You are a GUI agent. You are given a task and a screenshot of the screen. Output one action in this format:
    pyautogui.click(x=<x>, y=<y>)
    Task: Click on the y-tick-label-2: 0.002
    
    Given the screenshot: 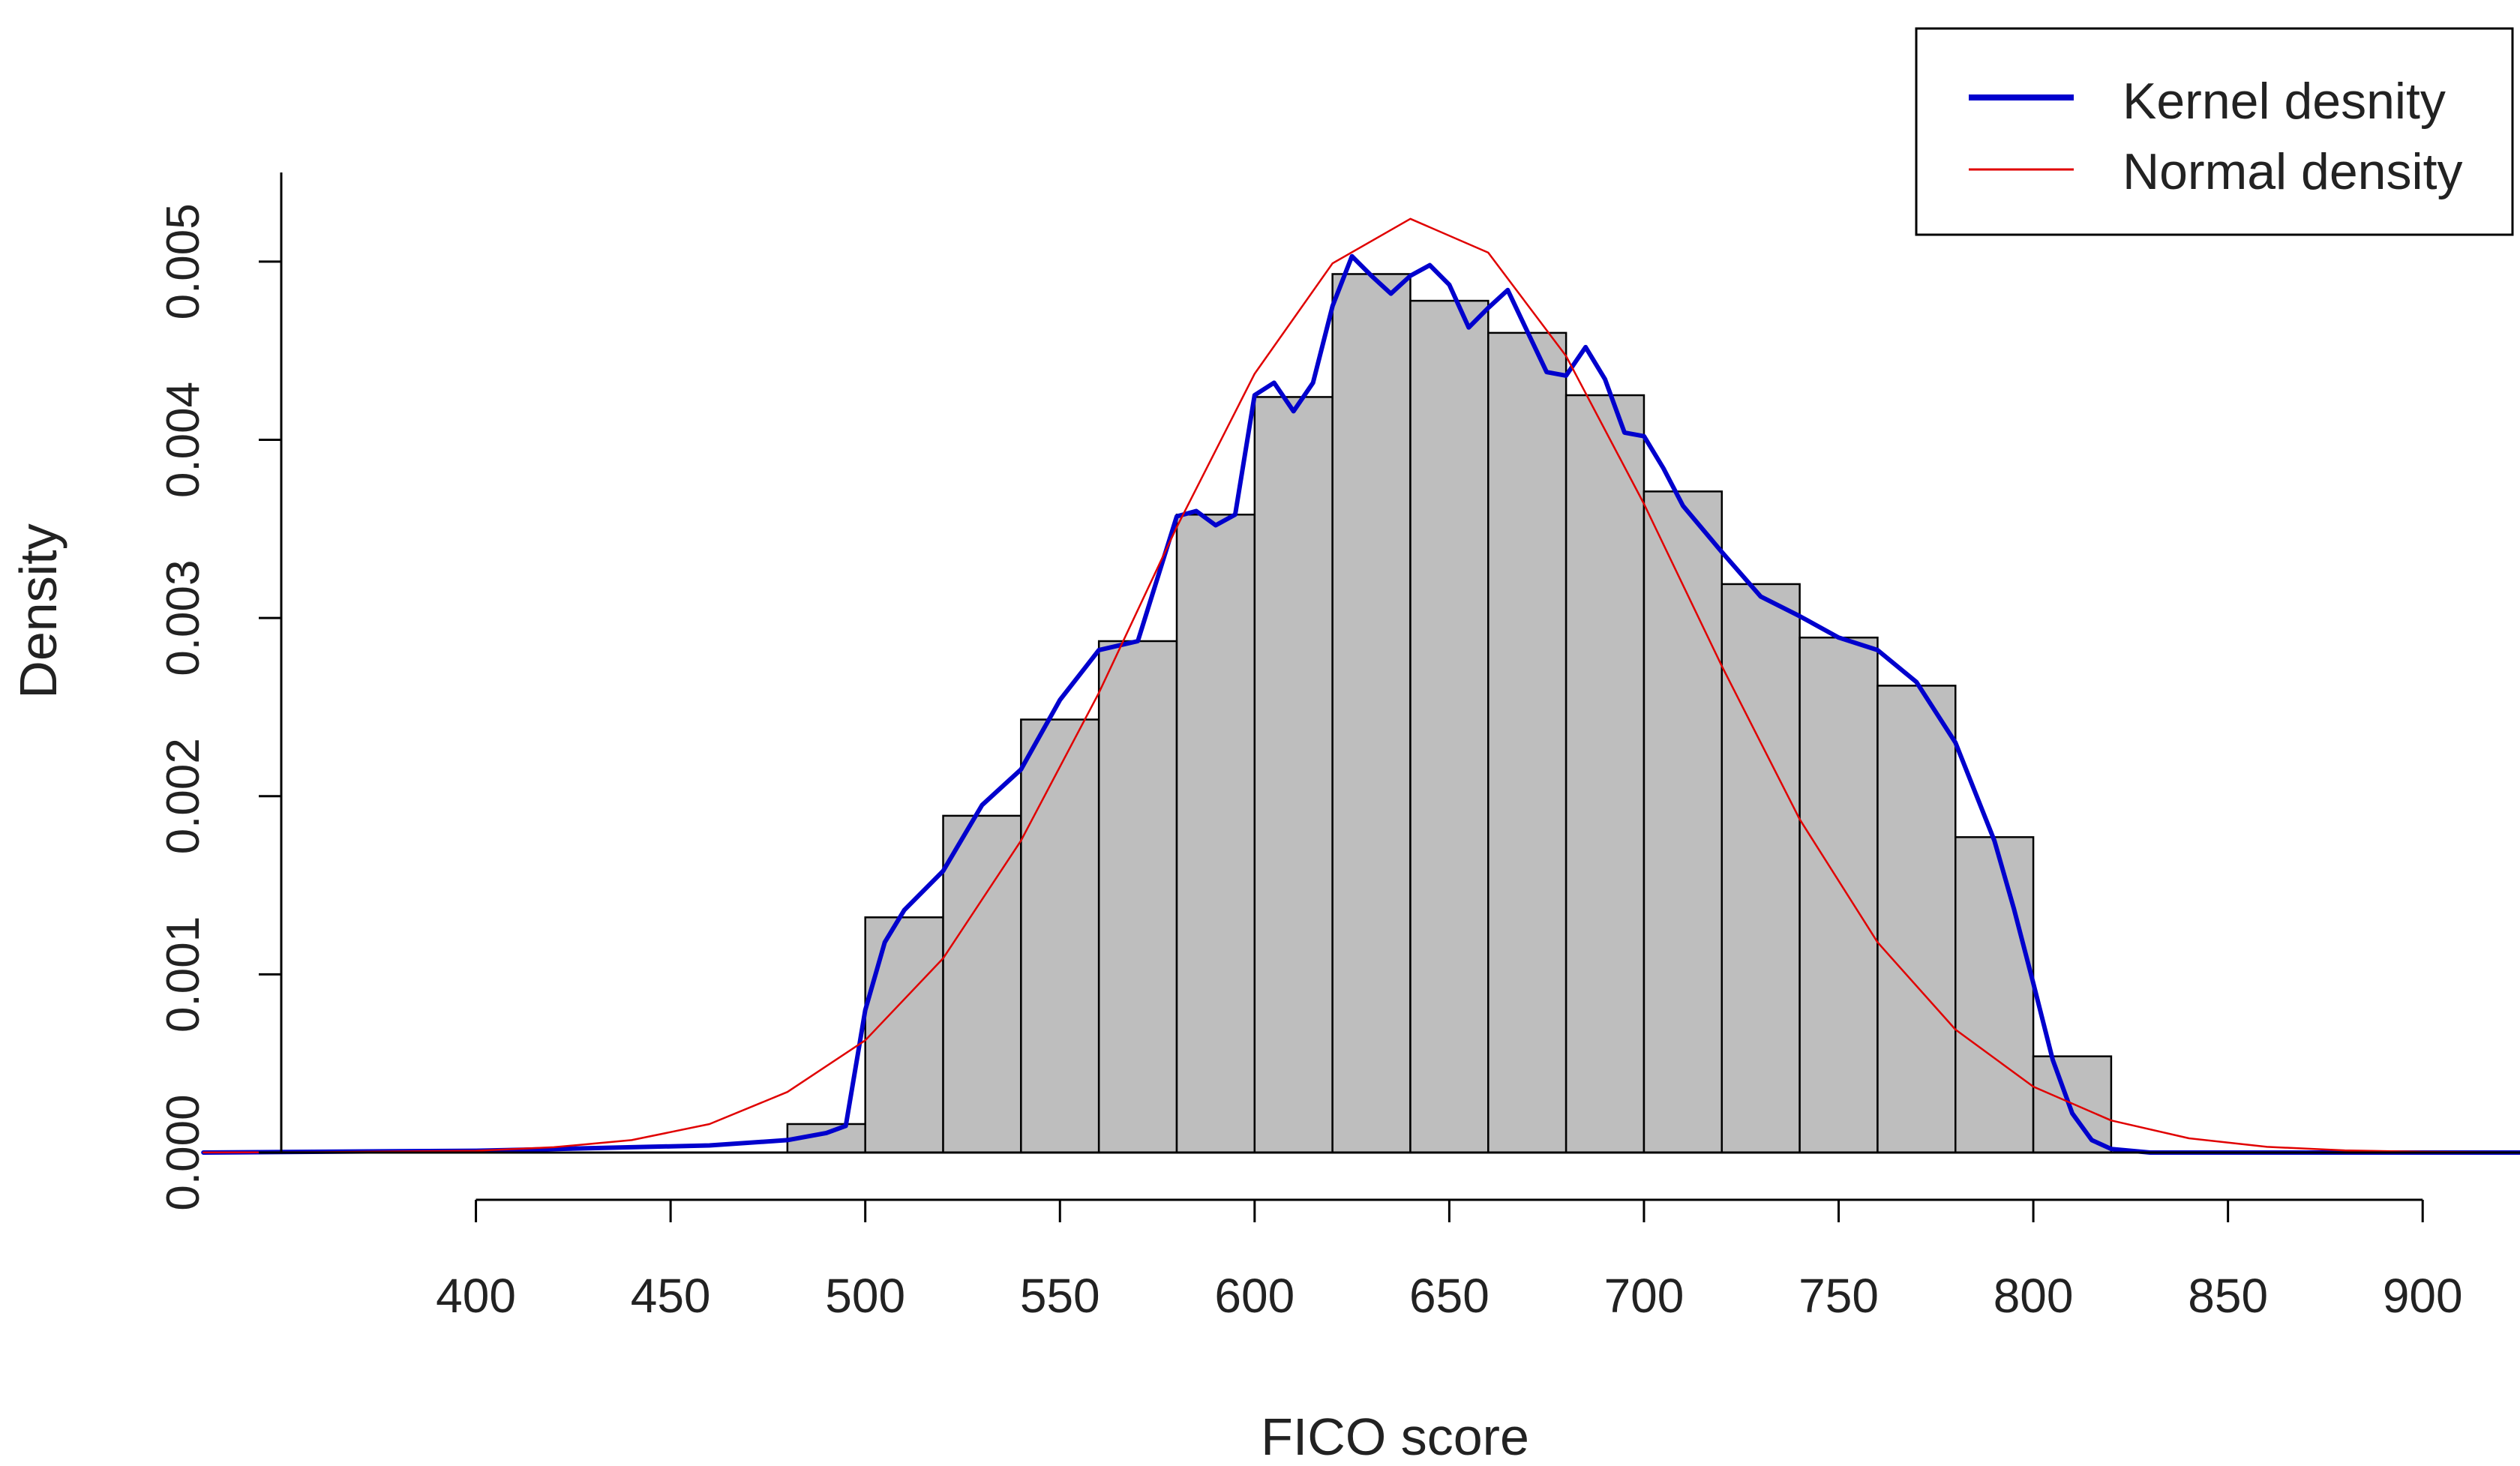 What is the action you would take?
    pyautogui.click(x=183, y=796)
    